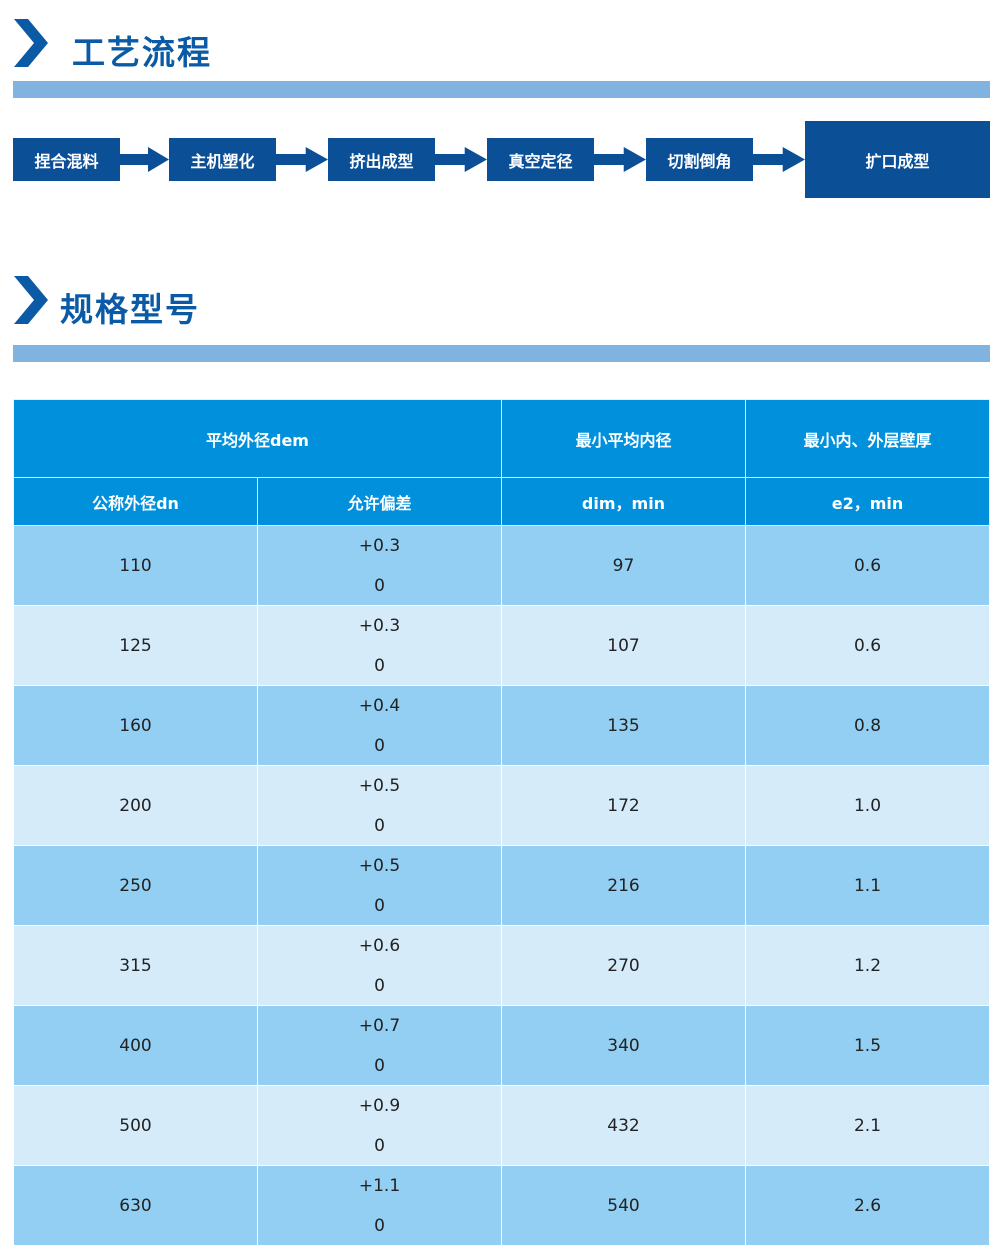 This screenshot has height=1257, width=1000. What do you see at coordinates (135, 501) in the screenshot?
I see `header-nominal-dn: 公称外径dn` at bounding box center [135, 501].